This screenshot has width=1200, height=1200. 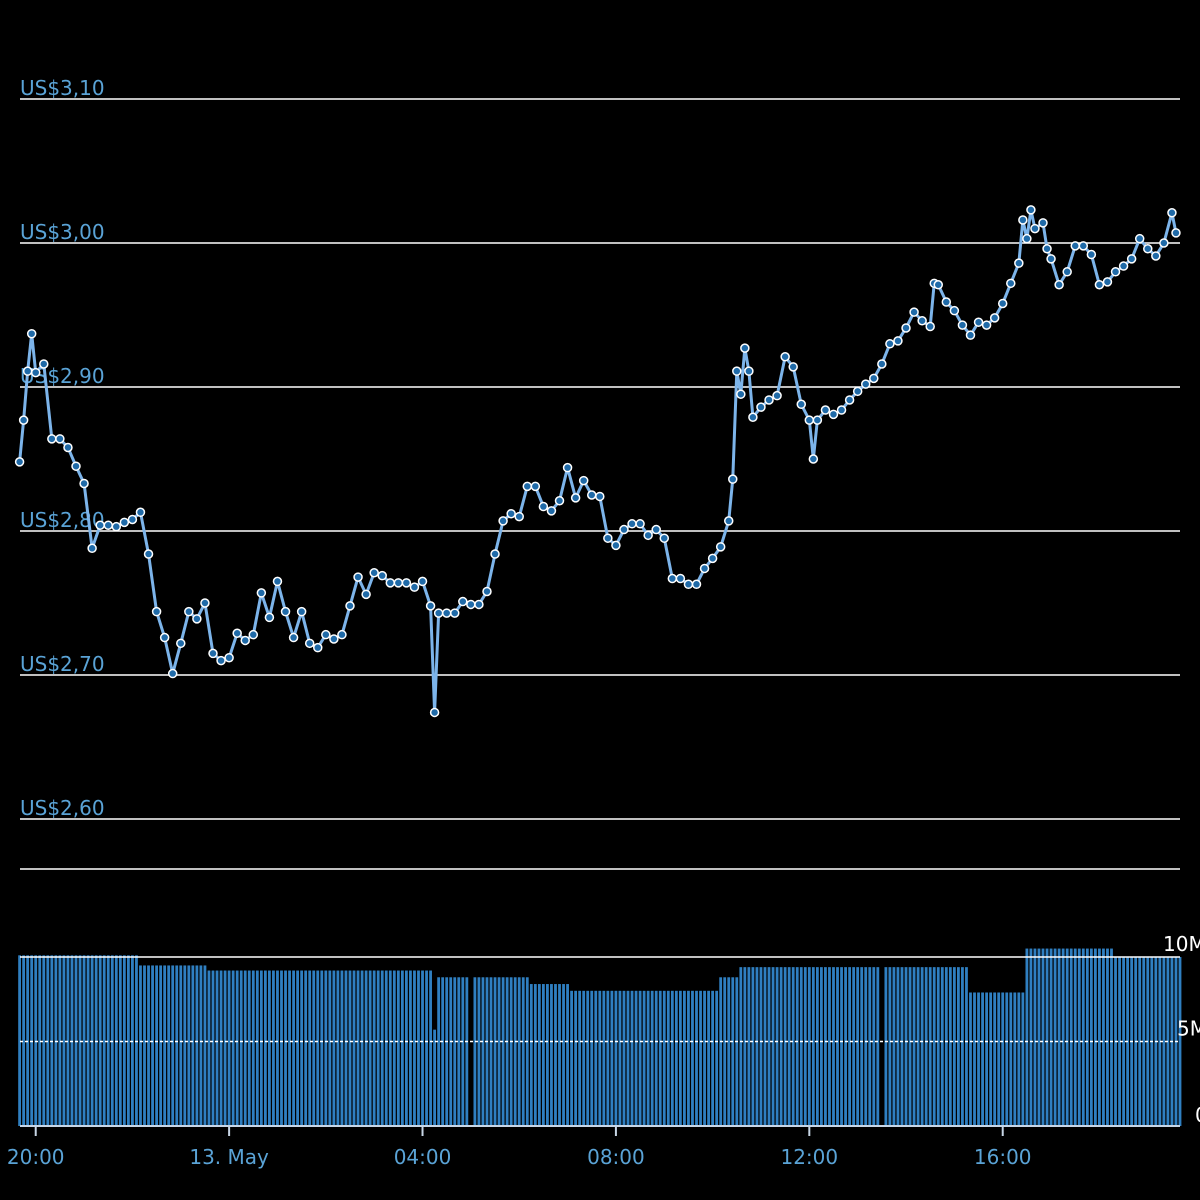 I want to click on x-tick-label: 20:00, so click(x=36, y=1157).